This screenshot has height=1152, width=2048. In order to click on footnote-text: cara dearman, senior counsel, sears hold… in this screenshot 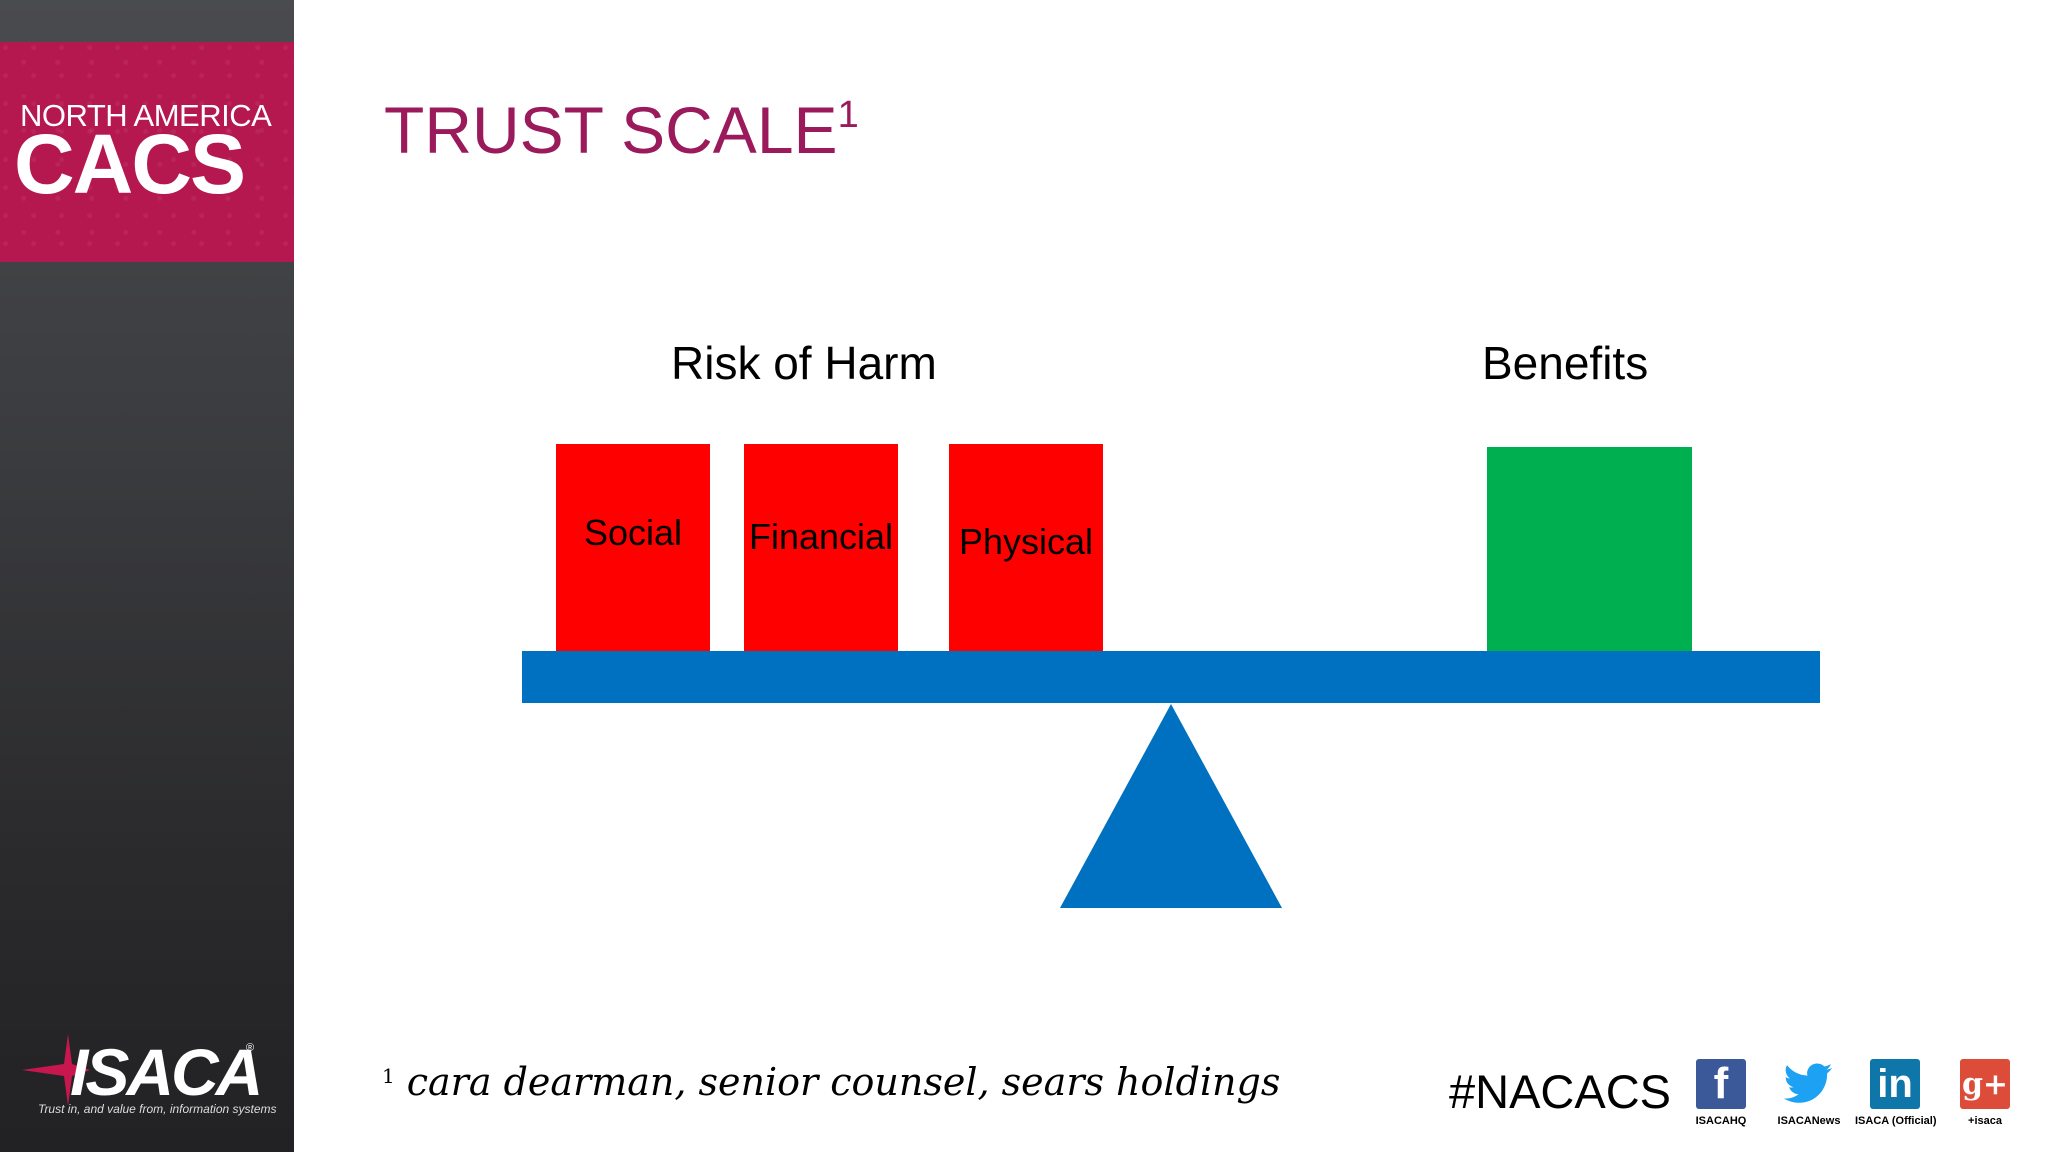, I will do `click(843, 1082)`.